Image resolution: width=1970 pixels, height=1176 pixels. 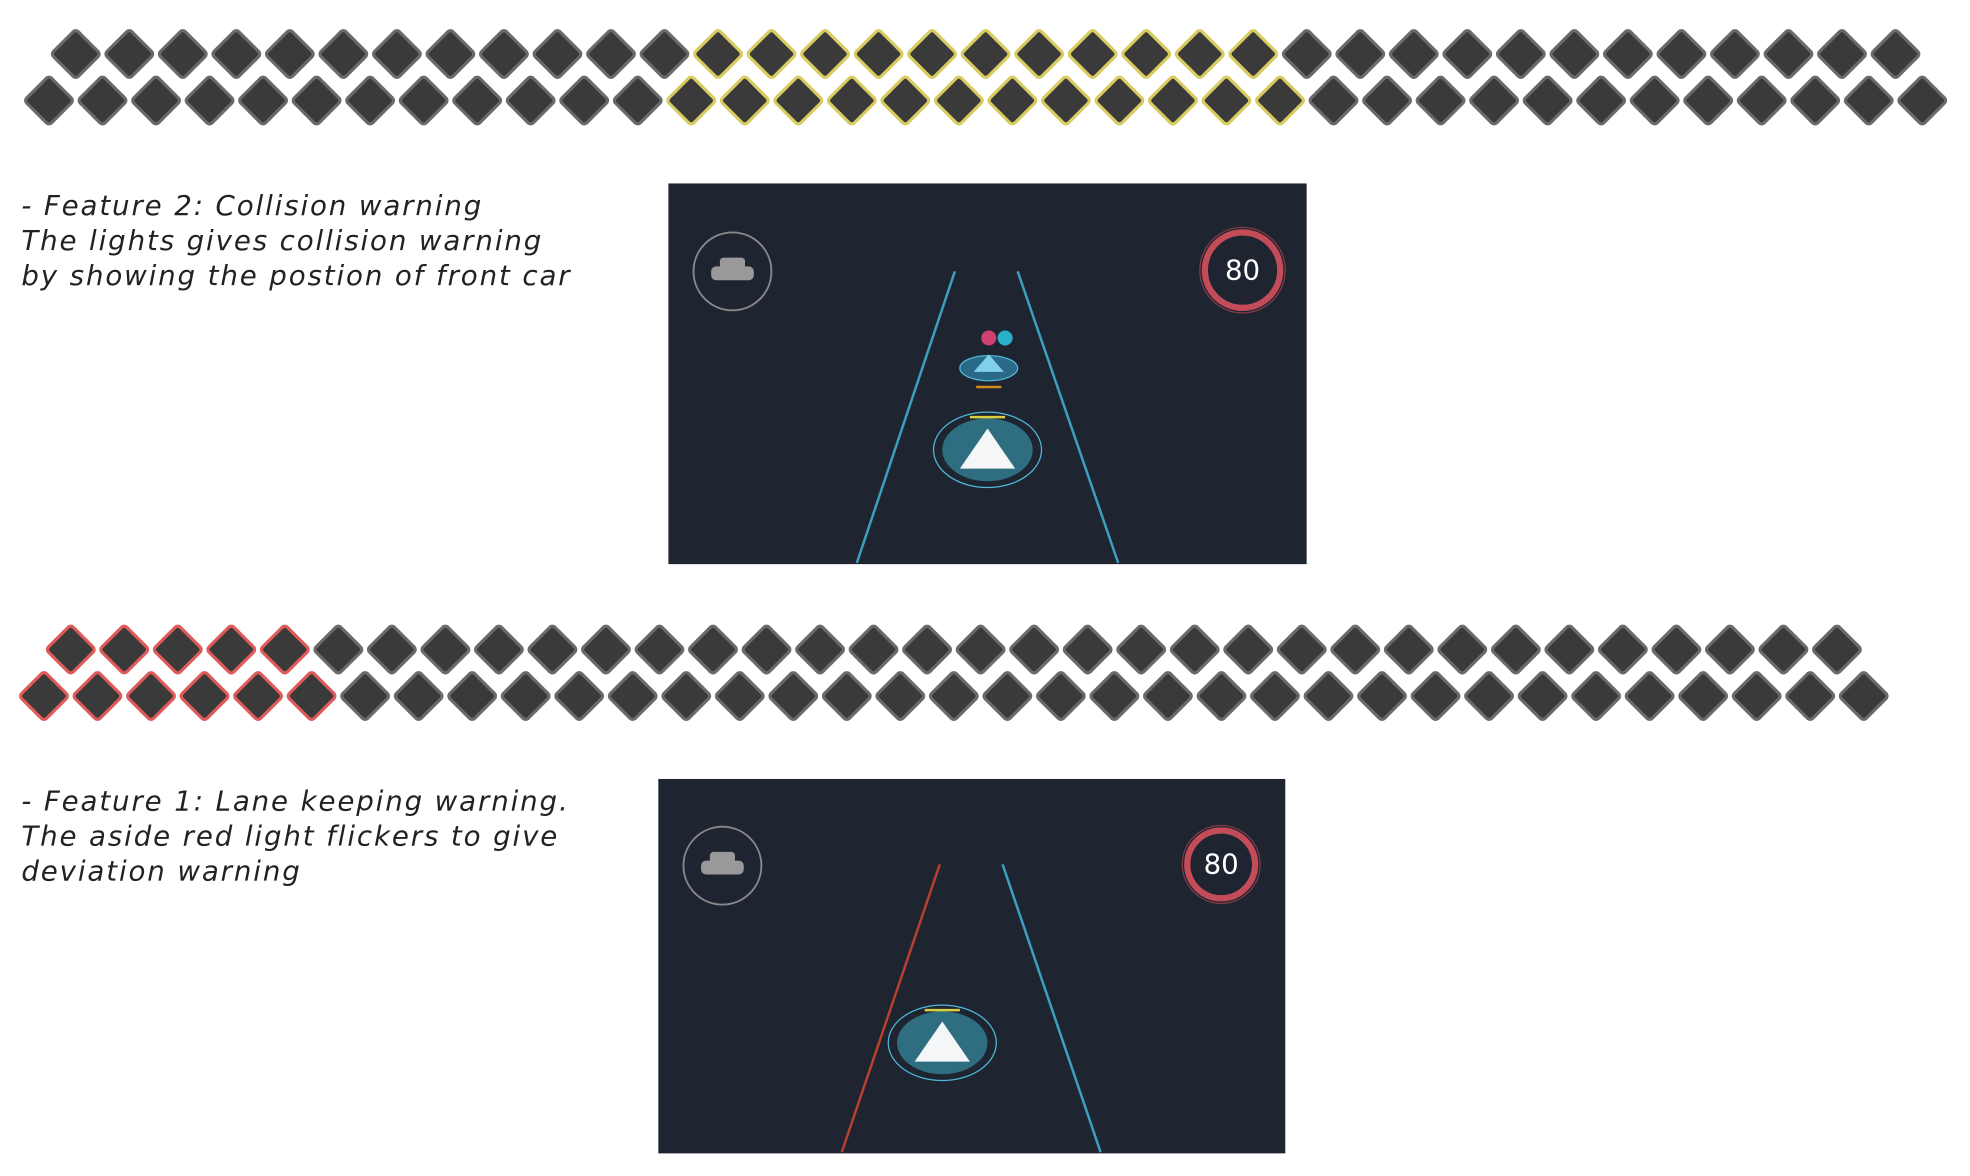 I want to click on caption-line: The aside red light flickers to give, so click(x=290, y=836).